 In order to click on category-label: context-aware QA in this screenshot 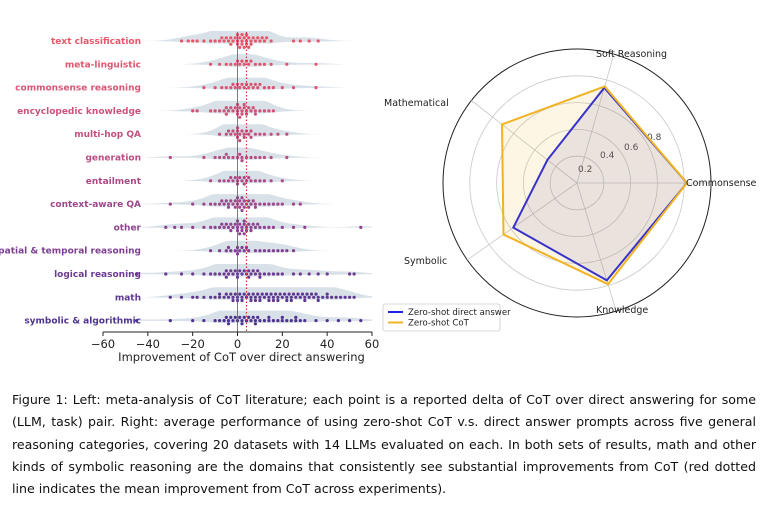, I will do `click(95, 205)`.